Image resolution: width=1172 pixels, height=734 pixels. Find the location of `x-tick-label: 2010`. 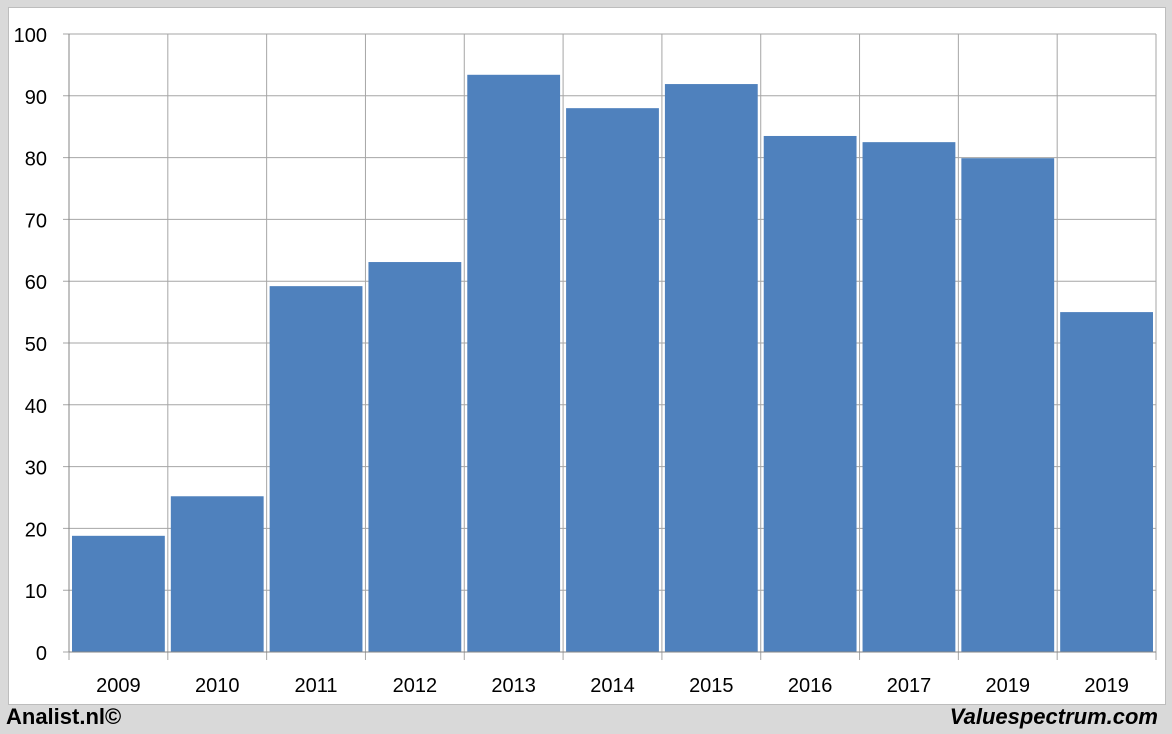

x-tick-label: 2010 is located at coordinates (217, 686).